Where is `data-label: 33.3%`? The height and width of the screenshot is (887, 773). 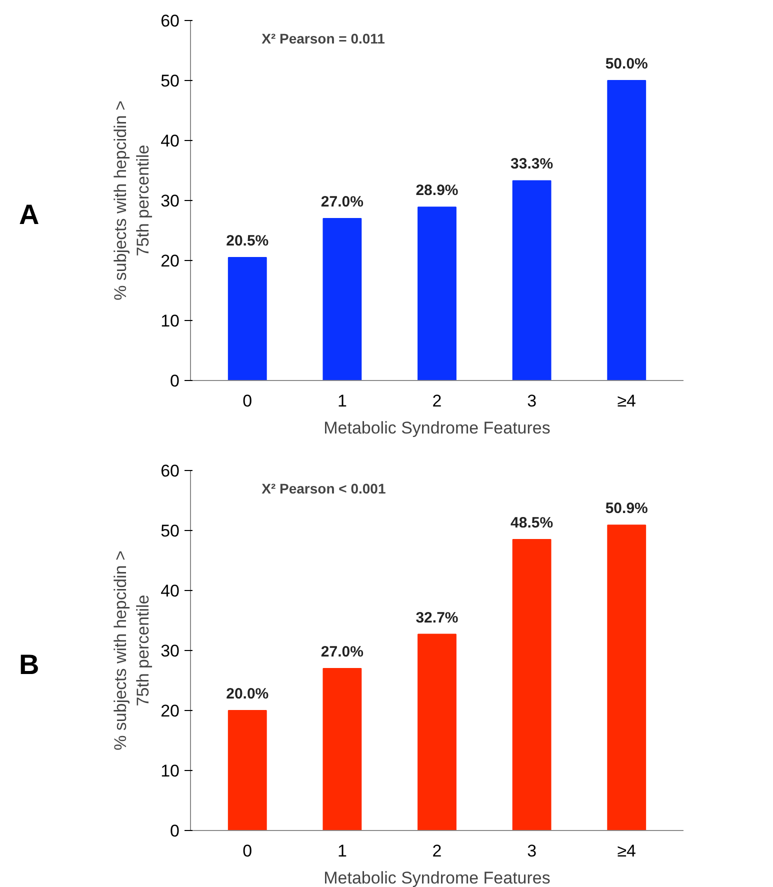
data-label: 33.3% is located at coordinates (532, 164).